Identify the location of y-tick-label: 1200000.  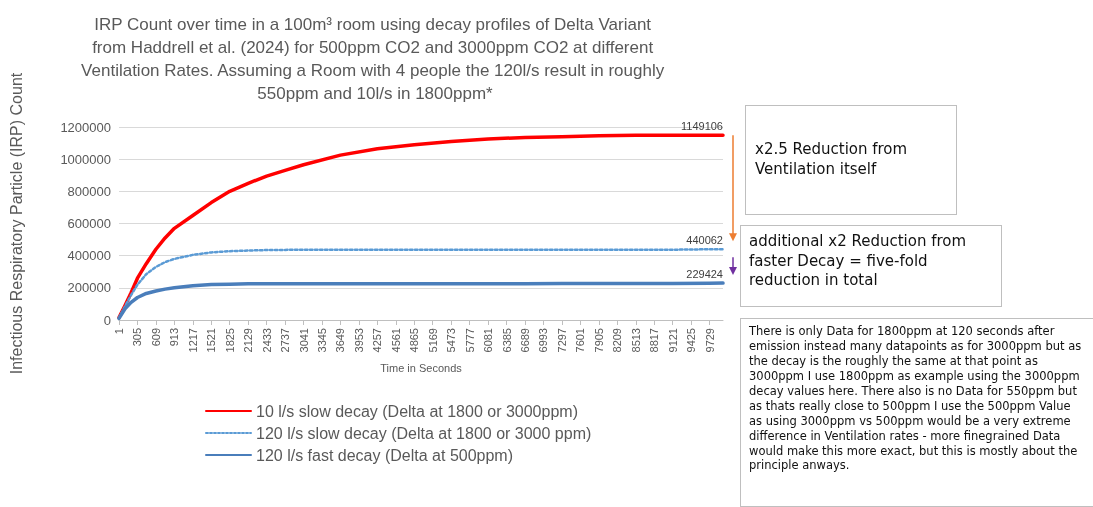
(85, 127).